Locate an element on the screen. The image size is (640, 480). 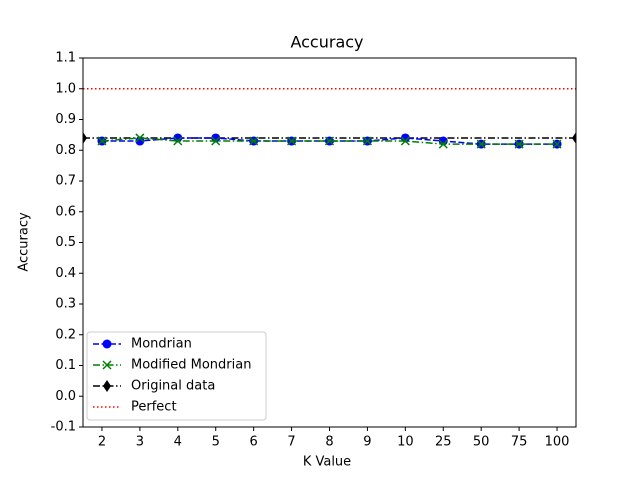
x-tick-label: 8 is located at coordinates (329, 442).